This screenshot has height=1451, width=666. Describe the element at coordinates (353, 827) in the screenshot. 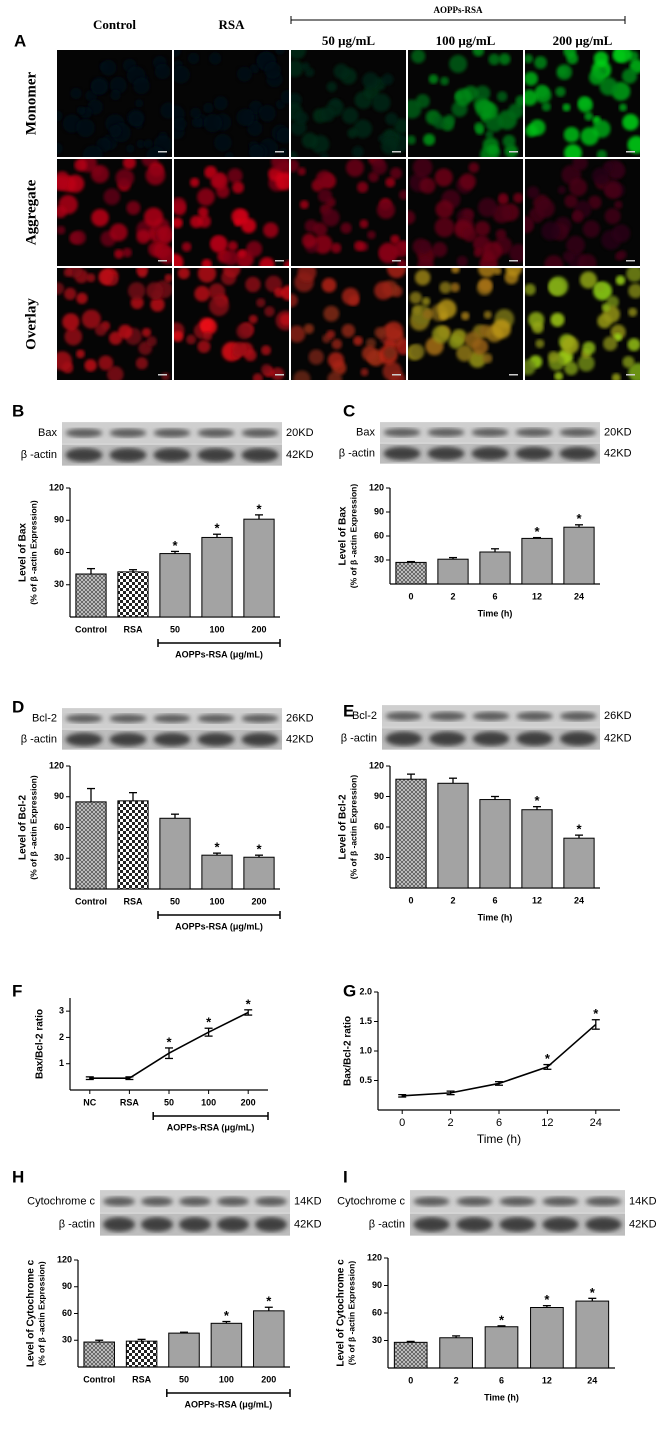

I see `y-axis-label: (% of β -actin Expression)` at that location.